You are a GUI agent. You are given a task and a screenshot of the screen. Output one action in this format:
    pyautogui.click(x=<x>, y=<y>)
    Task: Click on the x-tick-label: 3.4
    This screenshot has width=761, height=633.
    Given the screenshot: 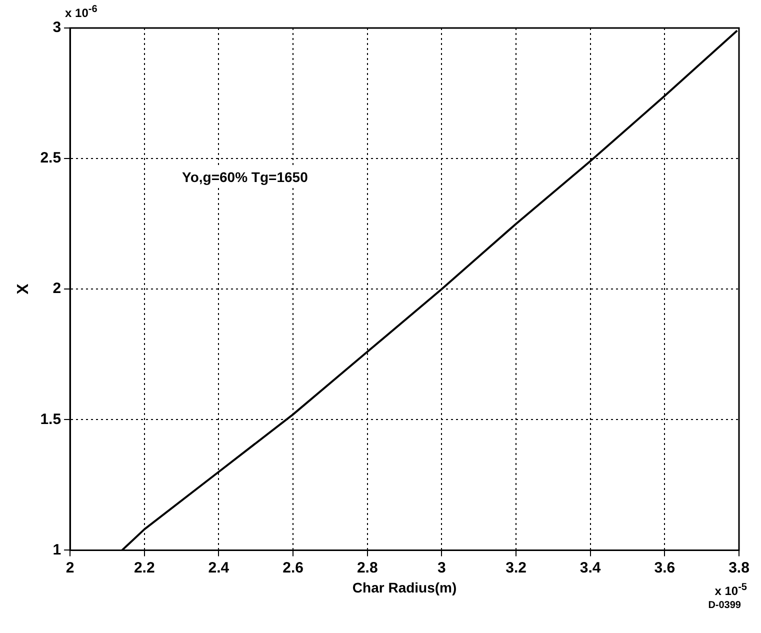 What is the action you would take?
    pyautogui.click(x=591, y=567)
    